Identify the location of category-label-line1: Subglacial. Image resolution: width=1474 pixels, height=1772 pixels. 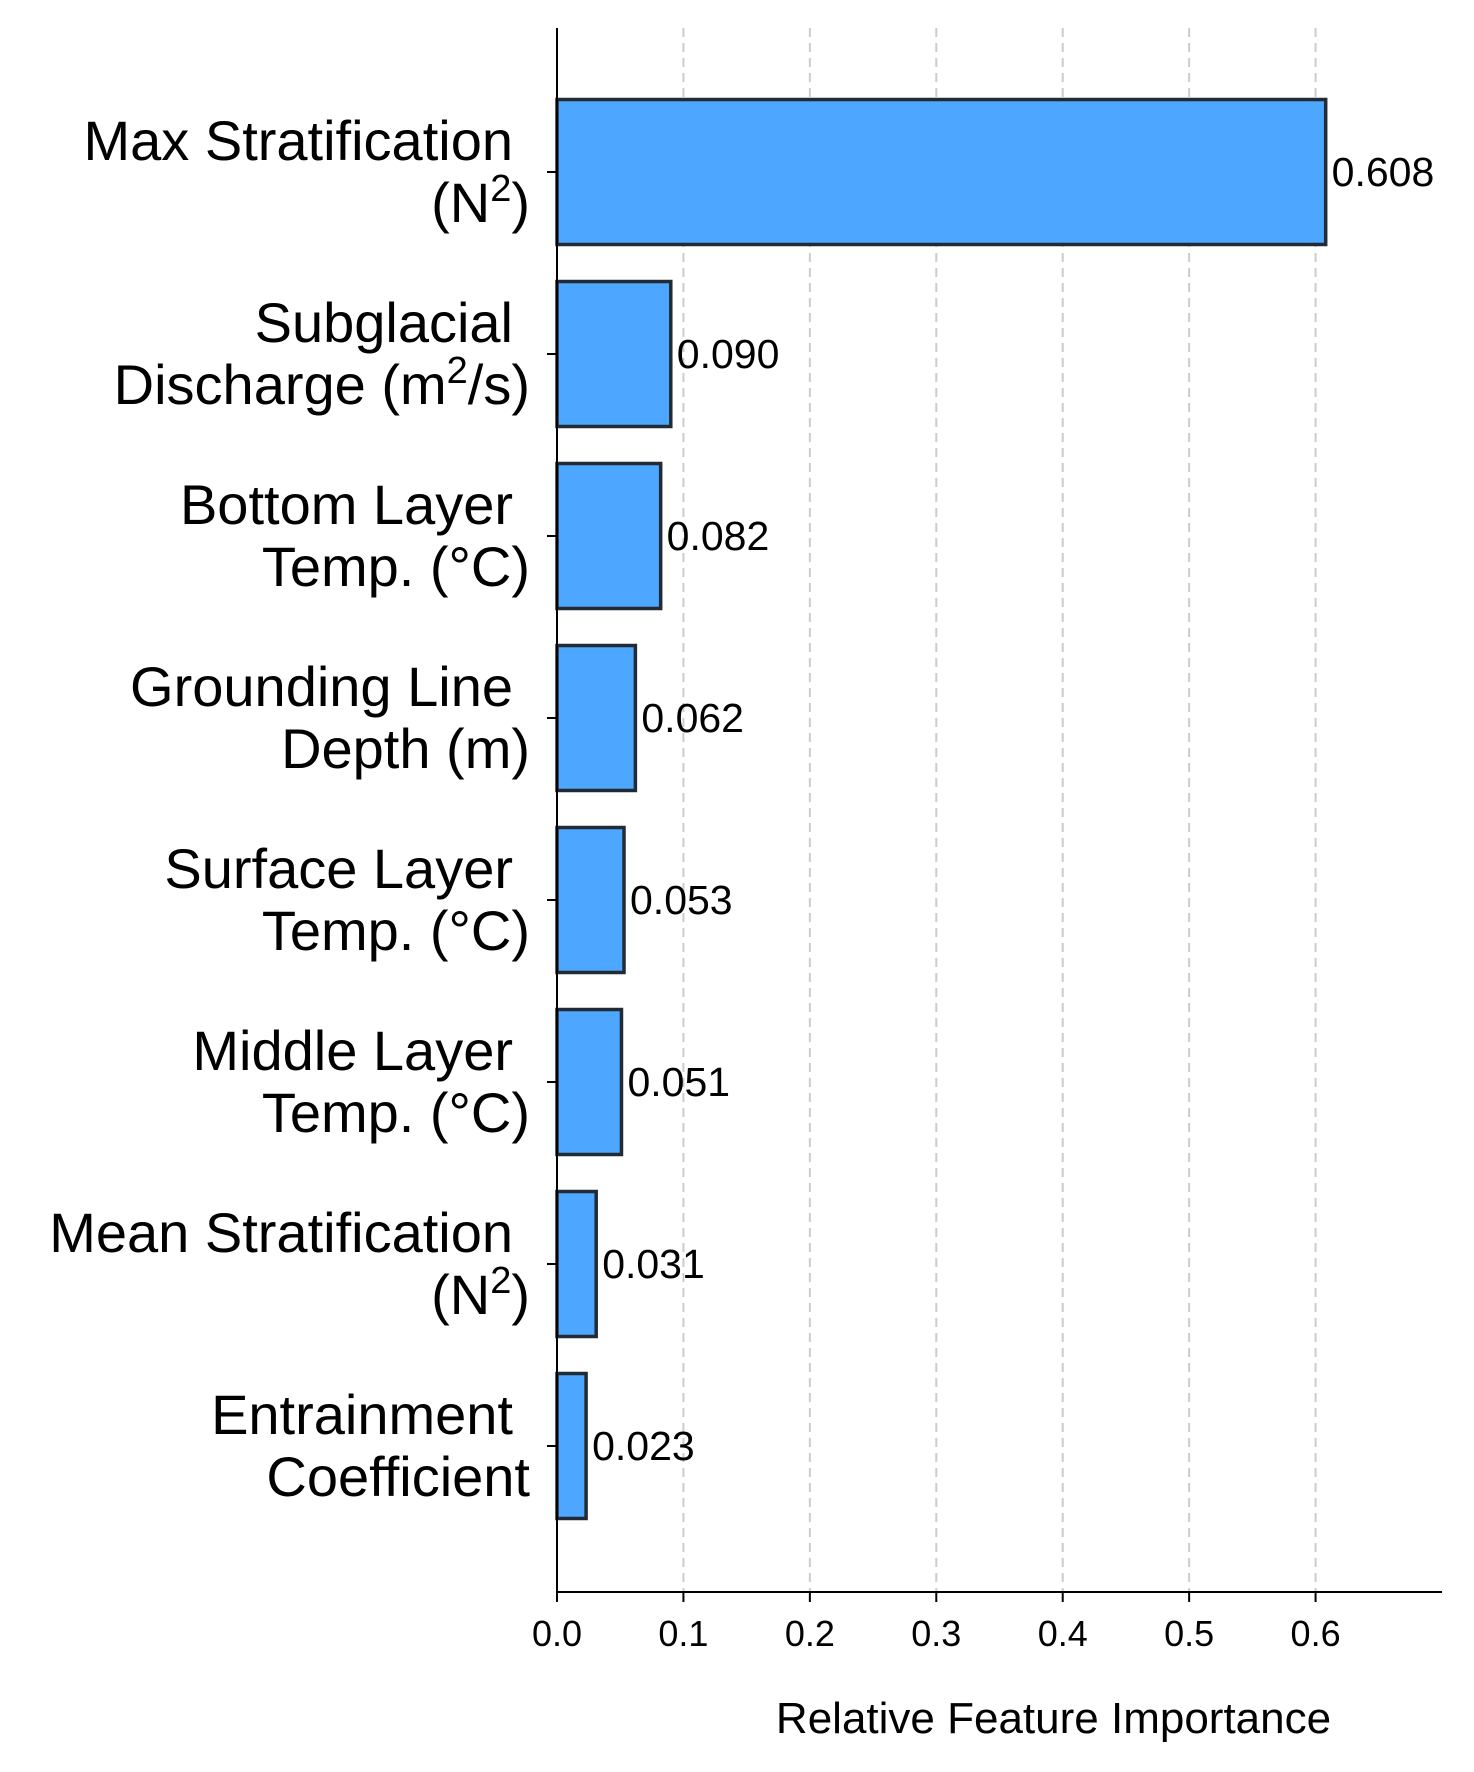
(384, 322).